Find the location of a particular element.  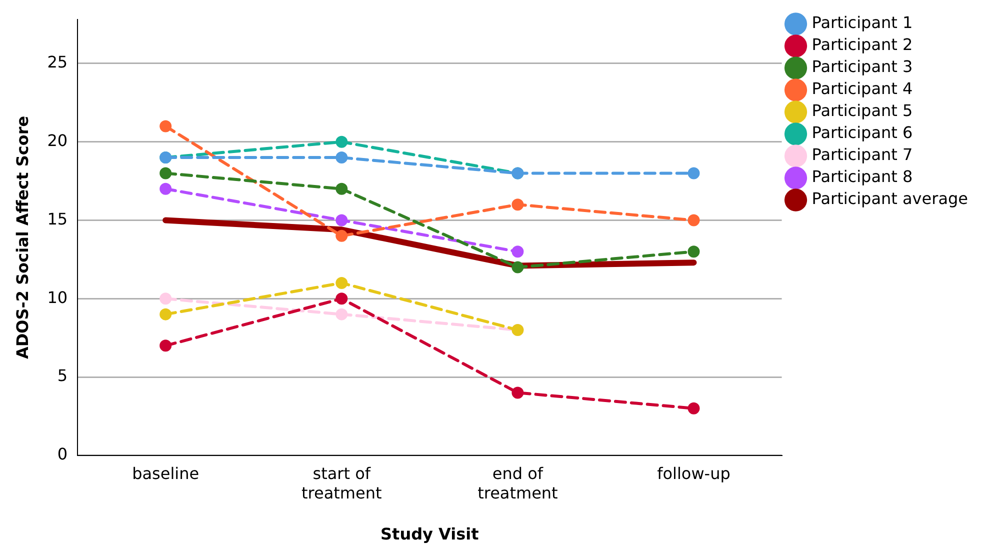

x-tick-label: start of treatment is located at coordinates (342, 483).